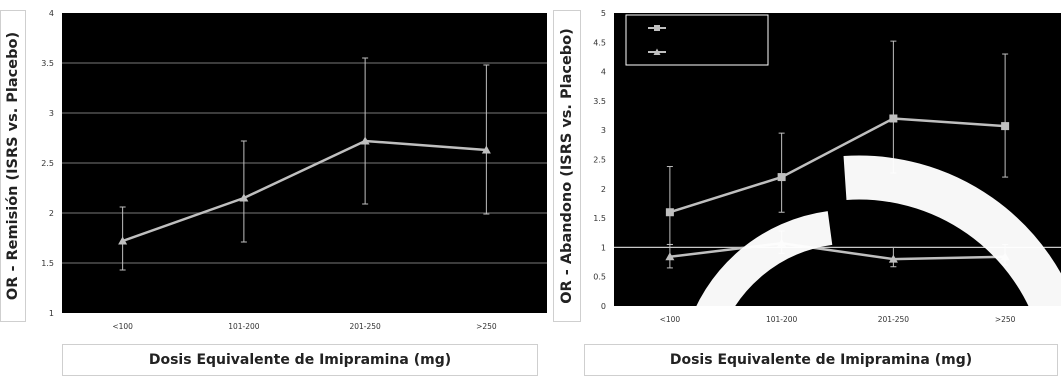  I want to click on left-xlabel: Dosis Equivalente de Imipramina (mg), so click(300, 360).